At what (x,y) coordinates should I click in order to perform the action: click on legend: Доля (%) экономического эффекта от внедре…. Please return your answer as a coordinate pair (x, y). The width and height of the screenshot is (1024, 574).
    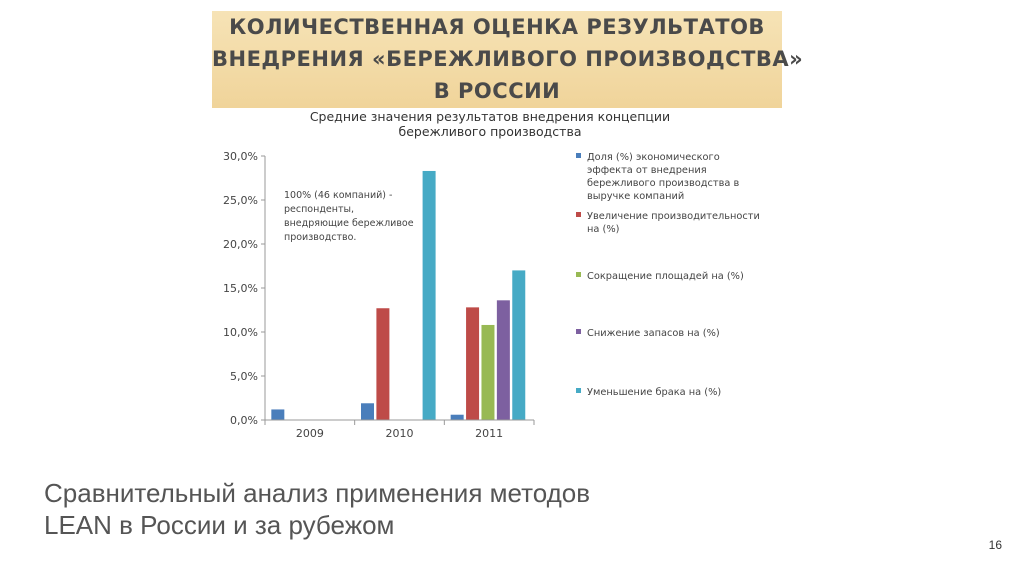
    Looking at the image, I should click on (668, 275).